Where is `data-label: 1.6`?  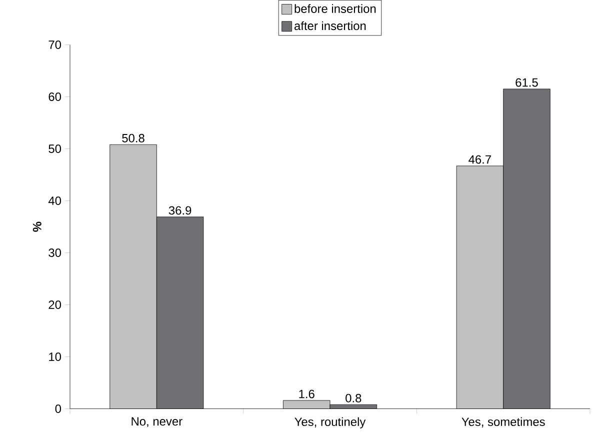
data-label: 1.6 is located at coordinates (306, 394).